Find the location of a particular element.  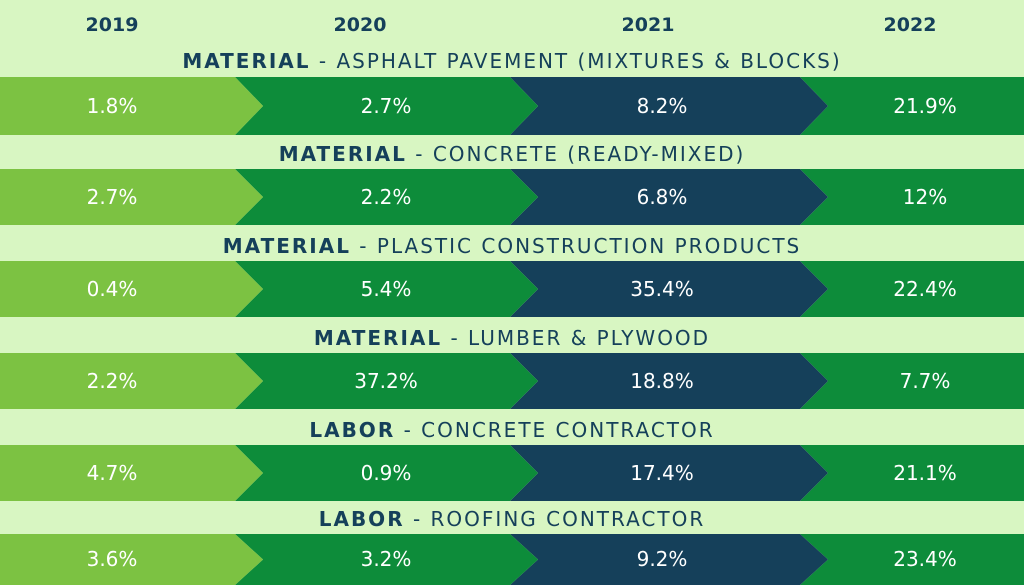

value-label-2021: 18.8% is located at coordinates (662, 381).